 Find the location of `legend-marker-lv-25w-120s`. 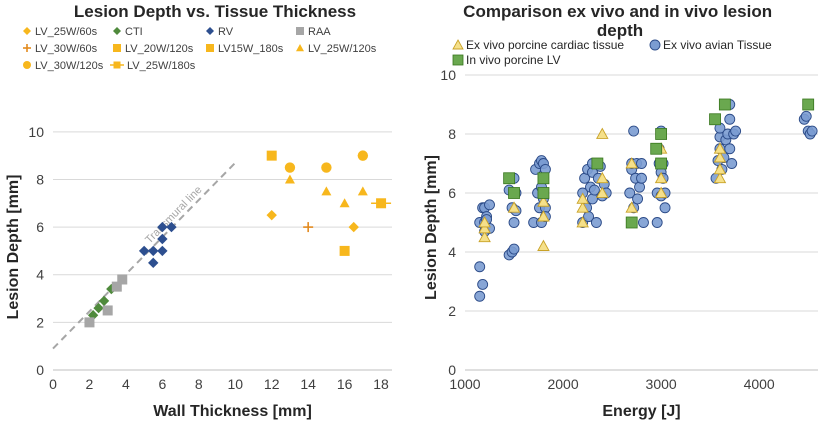

legend-marker-lv-25w-120s is located at coordinates (300, 48).